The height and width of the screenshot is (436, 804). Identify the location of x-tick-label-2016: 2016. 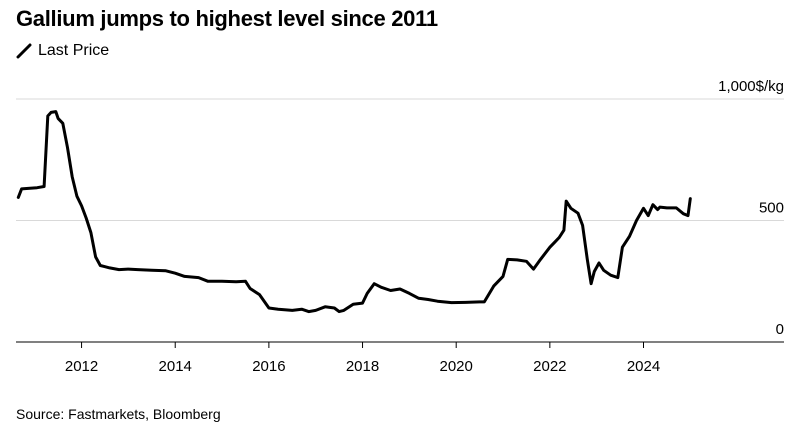
(268, 366).